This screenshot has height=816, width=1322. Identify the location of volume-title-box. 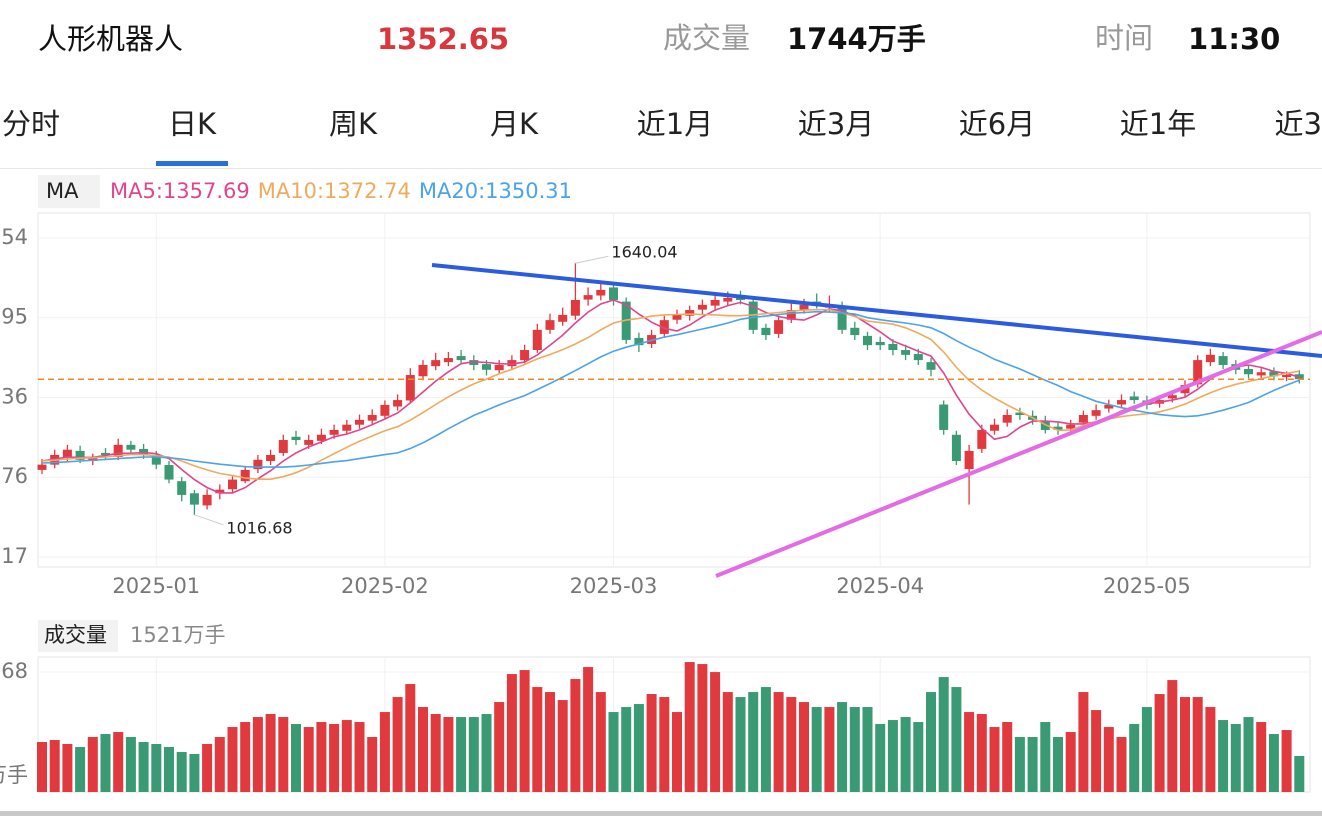
(78, 636).